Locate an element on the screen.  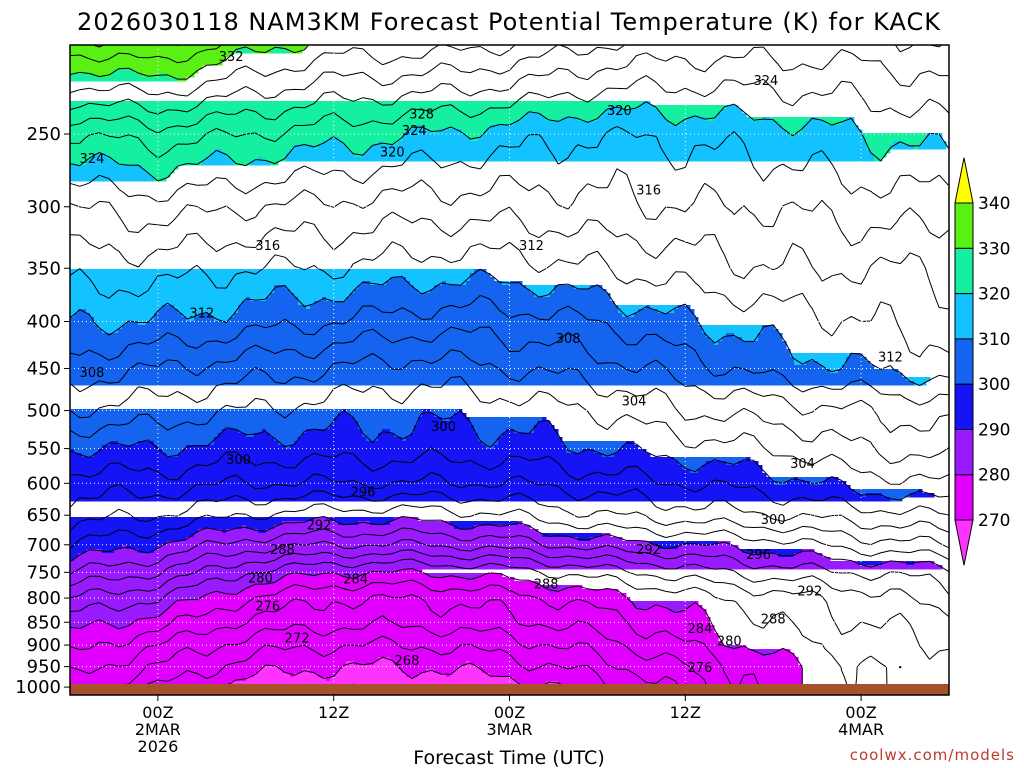
colorbar-tick-label: 330 is located at coordinates (994, 249).